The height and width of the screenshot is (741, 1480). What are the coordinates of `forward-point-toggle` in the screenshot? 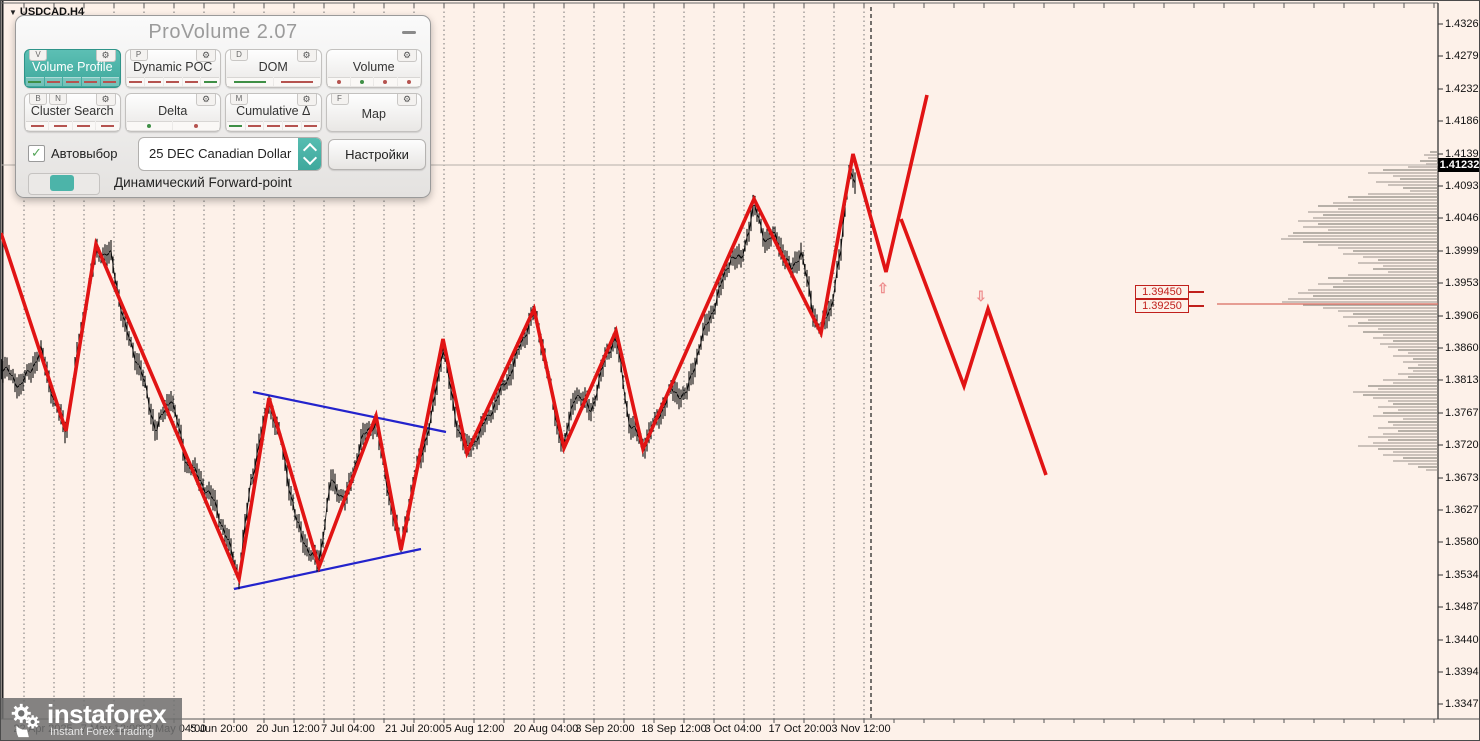 It's located at (64, 184).